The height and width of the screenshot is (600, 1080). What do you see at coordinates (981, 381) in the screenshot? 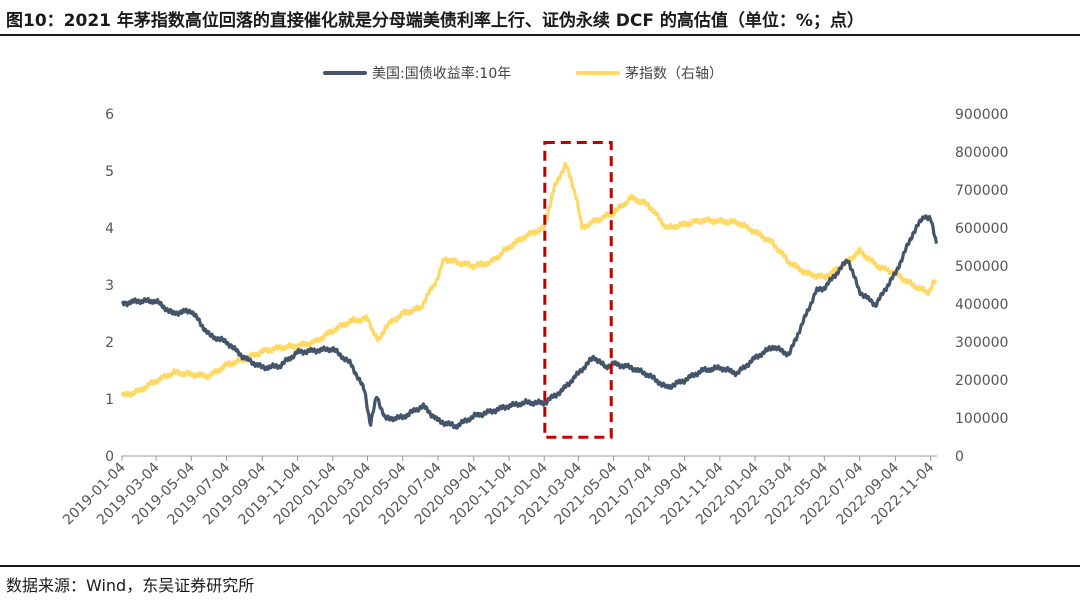
I see `right-tick-label: 200000` at bounding box center [981, 381].